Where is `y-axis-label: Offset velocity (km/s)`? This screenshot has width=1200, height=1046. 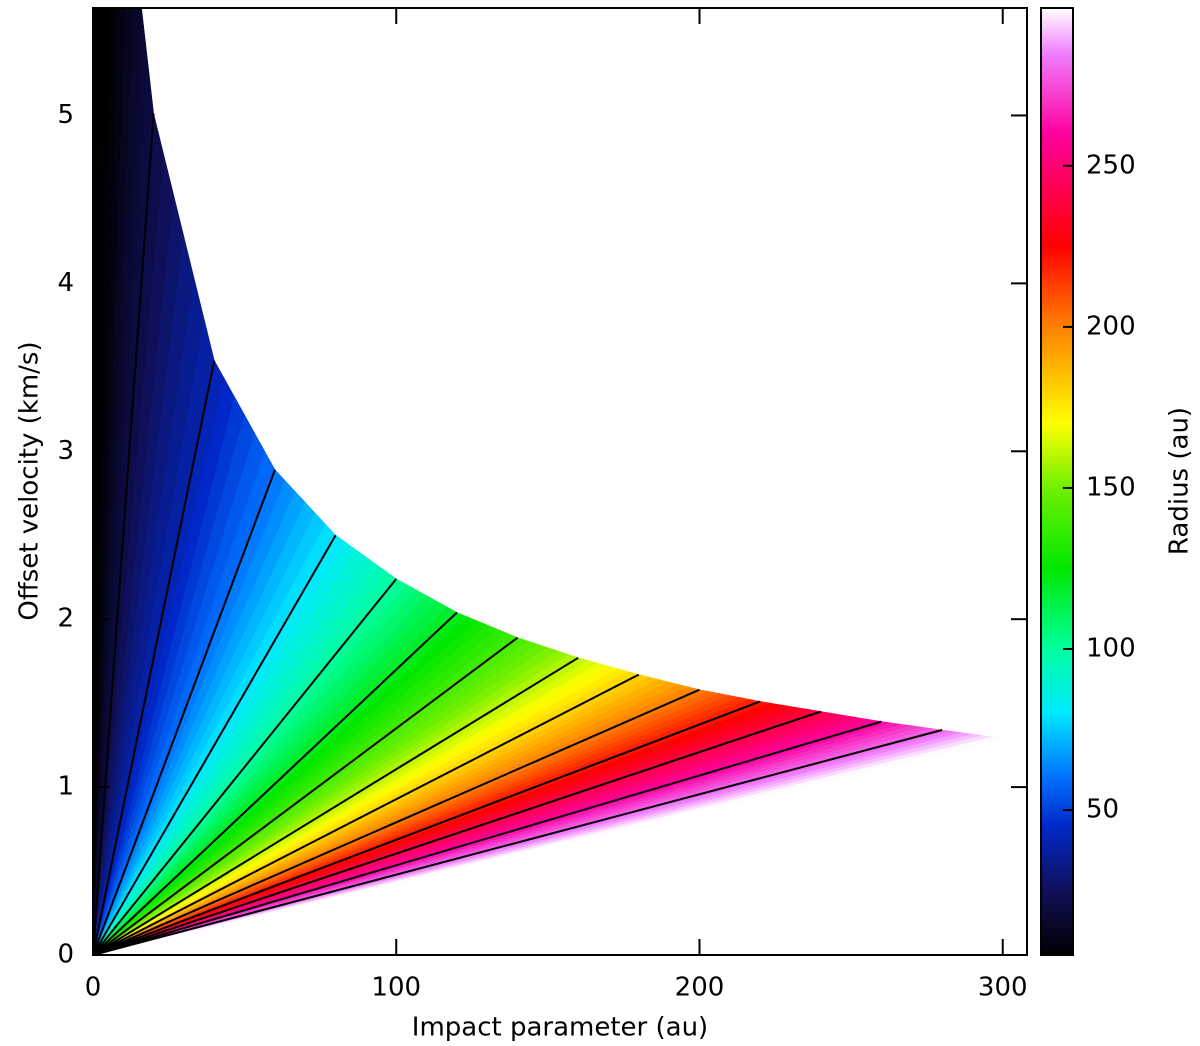 y-axis-label: Offset velocity (km/s) is located at coordinates (30, 480).